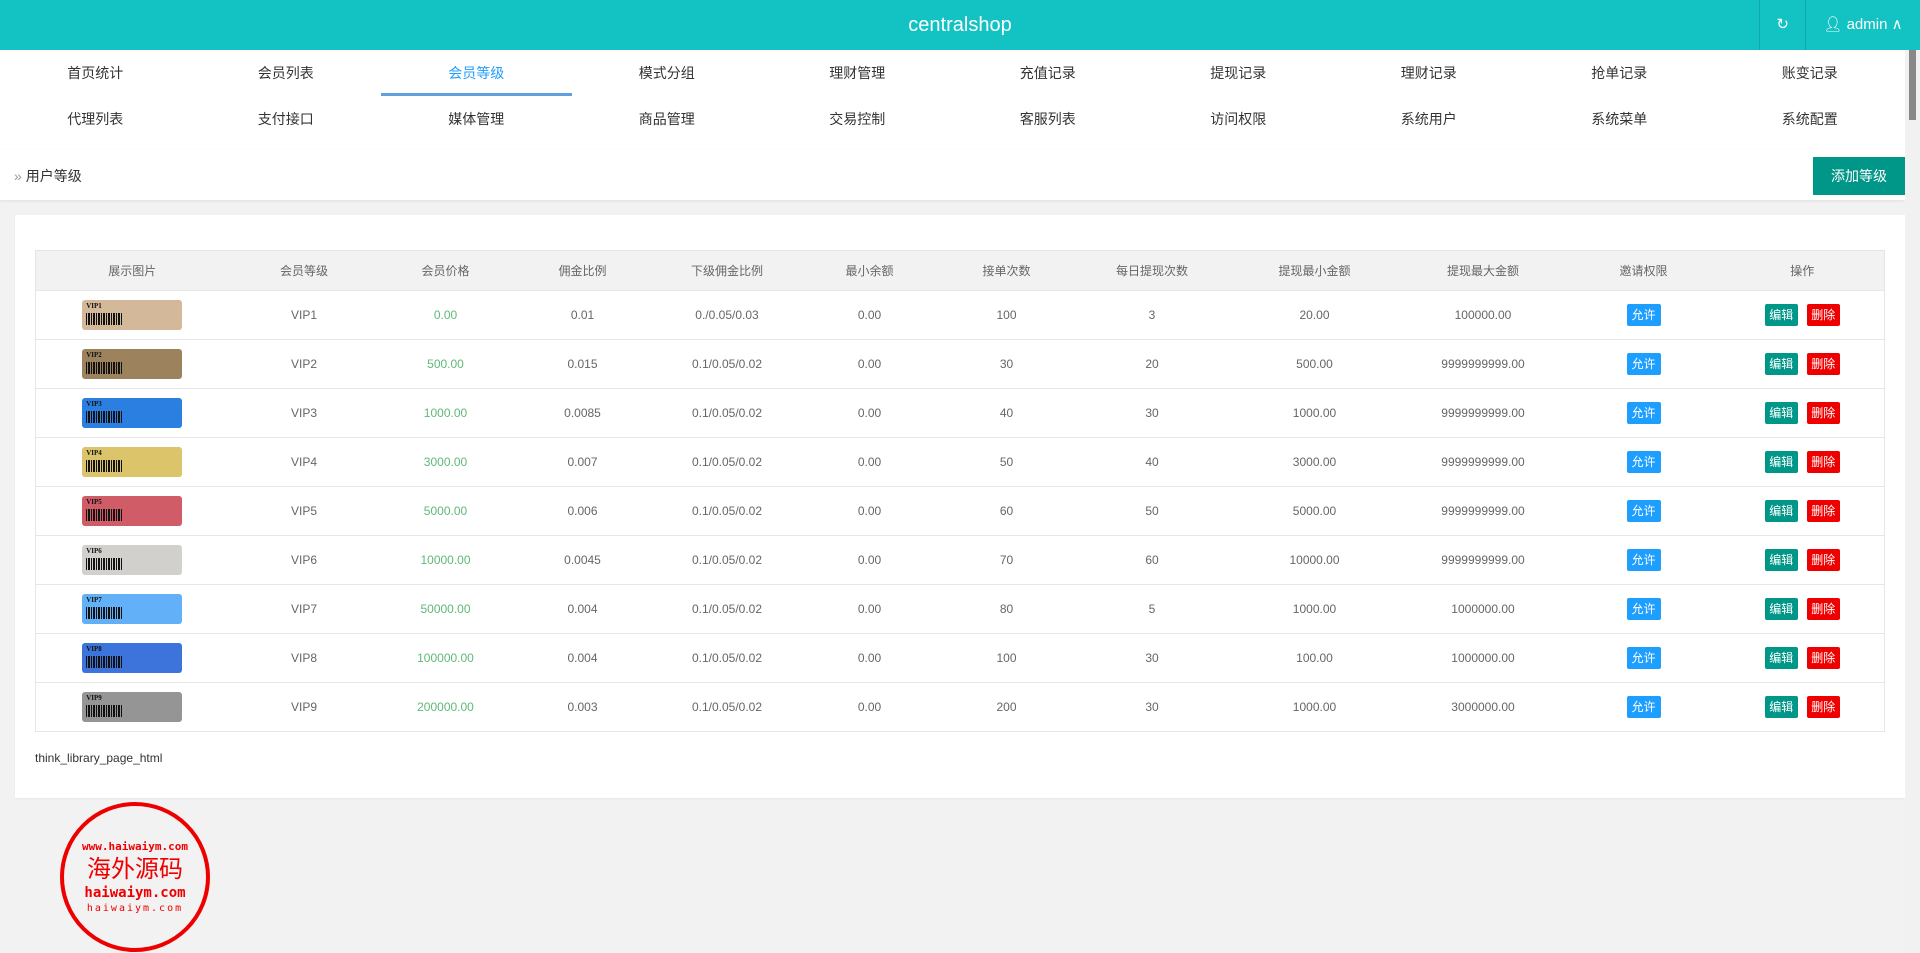 The height and width of the screenshot is (953, 1920). Describe the element at coordinates (1006, 609) in the screenshot. I see `orders-cell: 80` at that location.